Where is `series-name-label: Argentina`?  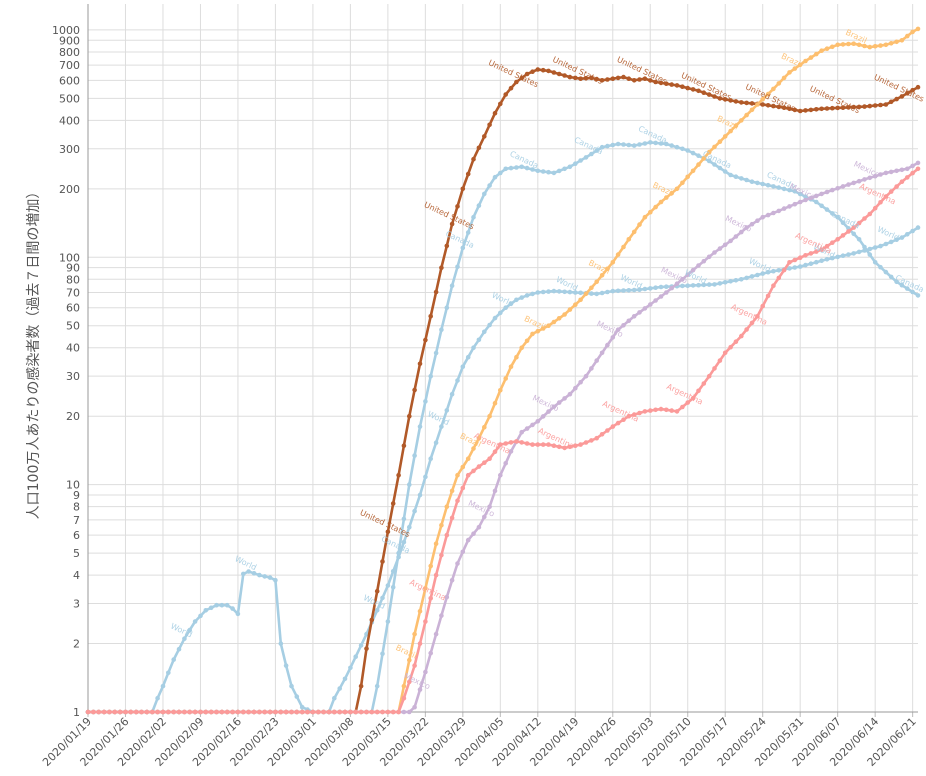
series-name-label: Argentina is located at coordinates (877, 194).